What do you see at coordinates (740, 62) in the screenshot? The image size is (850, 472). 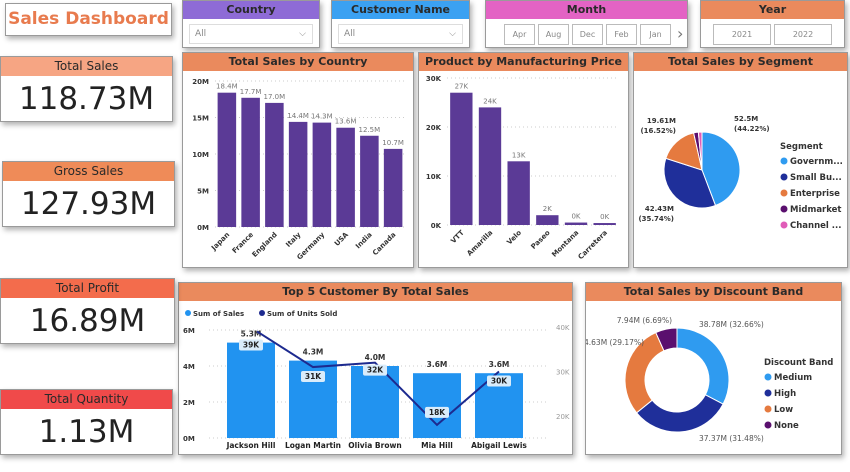 I see `chart-title: Total Sales by Segment` at bounding box center [740, 62].